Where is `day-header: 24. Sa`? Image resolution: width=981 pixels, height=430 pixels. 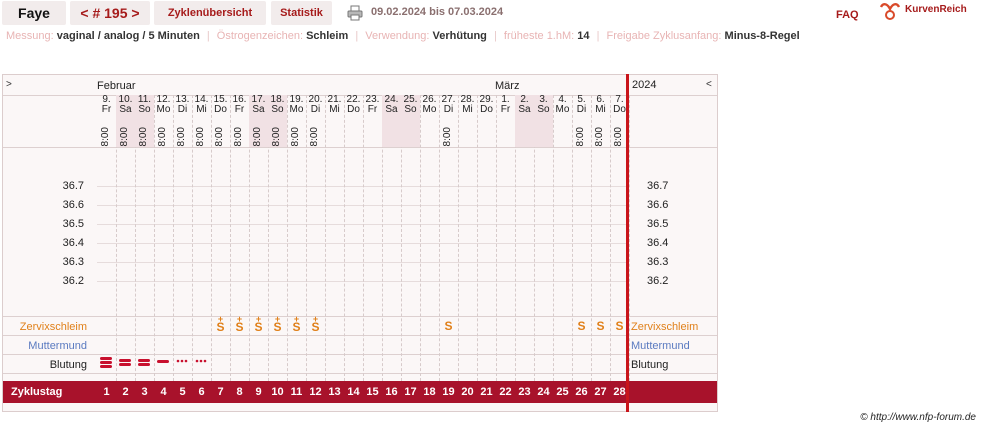 day-header: 24. Sa is located at coordinates (391, 121).